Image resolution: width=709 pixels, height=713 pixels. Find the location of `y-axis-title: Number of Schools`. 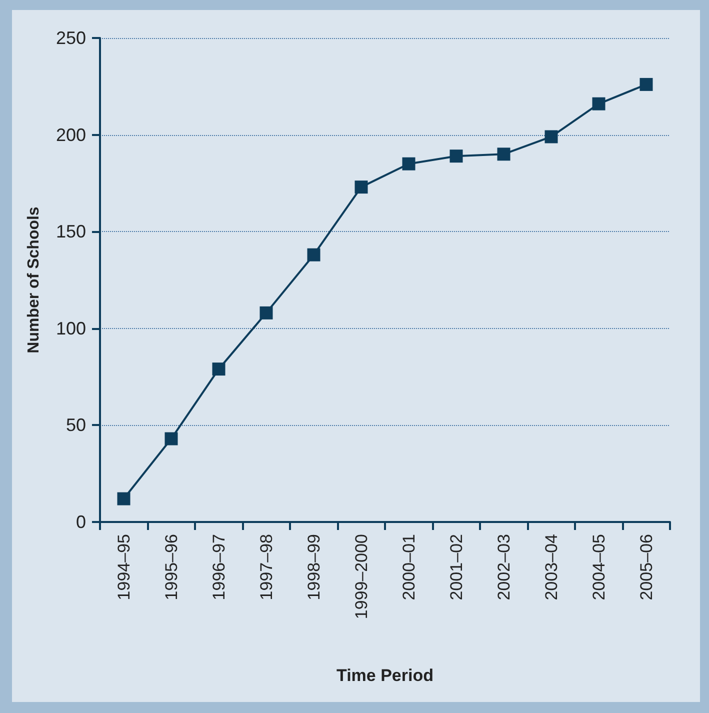

y-axis-title: Number of Schools is located at coordinates (34, 280).